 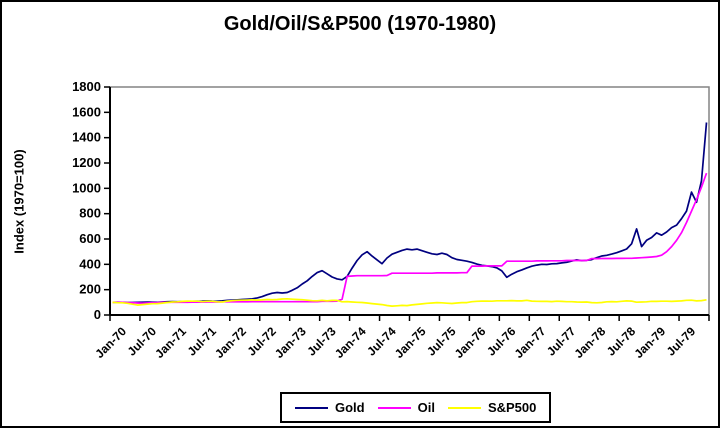 I want to click on y-tick-label: 800, so click(x=90, y=213).